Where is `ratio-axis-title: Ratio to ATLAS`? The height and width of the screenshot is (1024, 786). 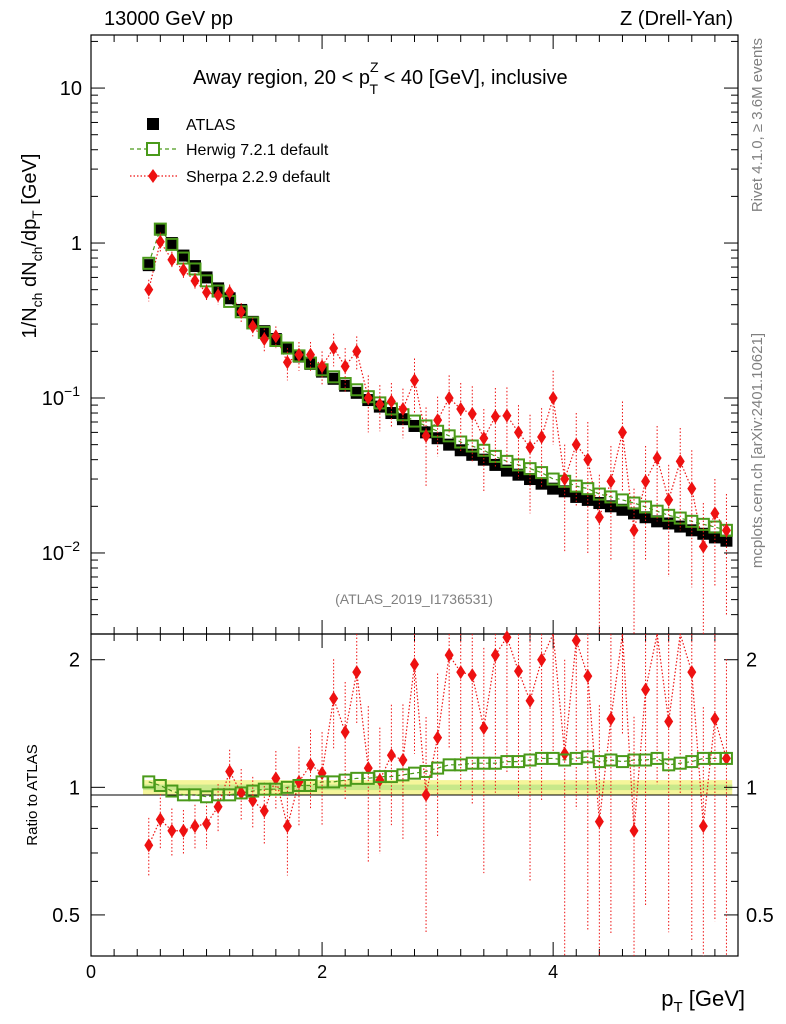
ratio-axis-title: Ratio to ATLAS is located at coordinates (32, 794).